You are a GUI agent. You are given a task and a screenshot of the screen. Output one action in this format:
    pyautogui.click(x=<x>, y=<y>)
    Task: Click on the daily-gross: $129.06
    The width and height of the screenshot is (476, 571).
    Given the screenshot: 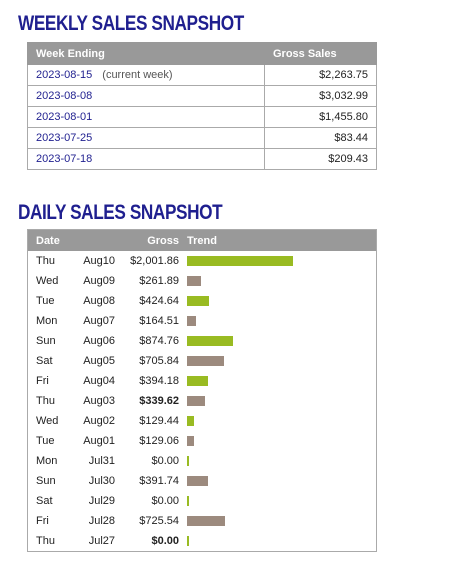 What is the action you would take?
    pyautogui.click(x=159, y=441)
    